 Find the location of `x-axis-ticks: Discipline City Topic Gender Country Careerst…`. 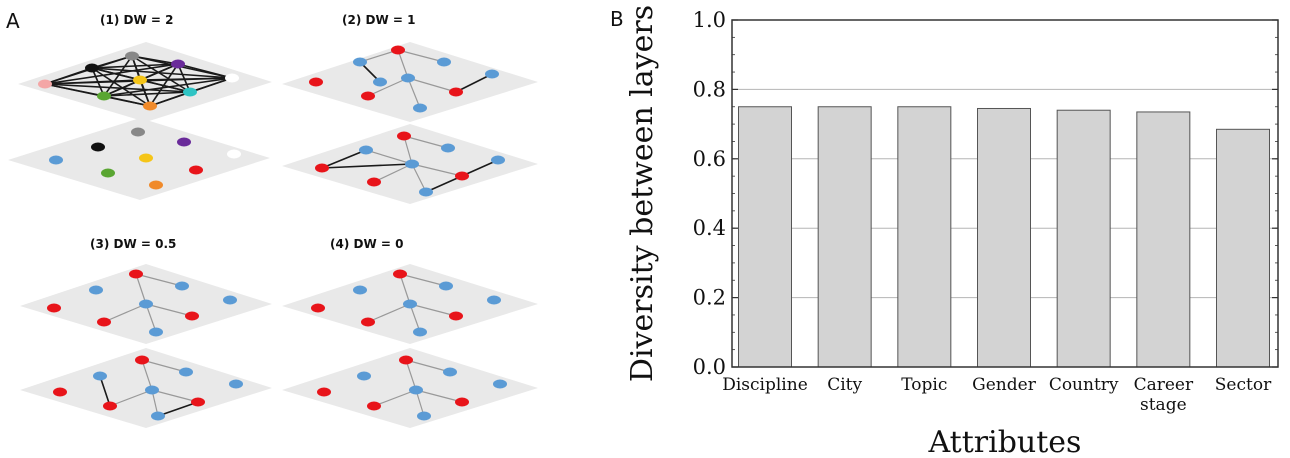

x-axis-ticks: Discipline City Topic Gender Country Careerst… is located at coordinates (997, 395).